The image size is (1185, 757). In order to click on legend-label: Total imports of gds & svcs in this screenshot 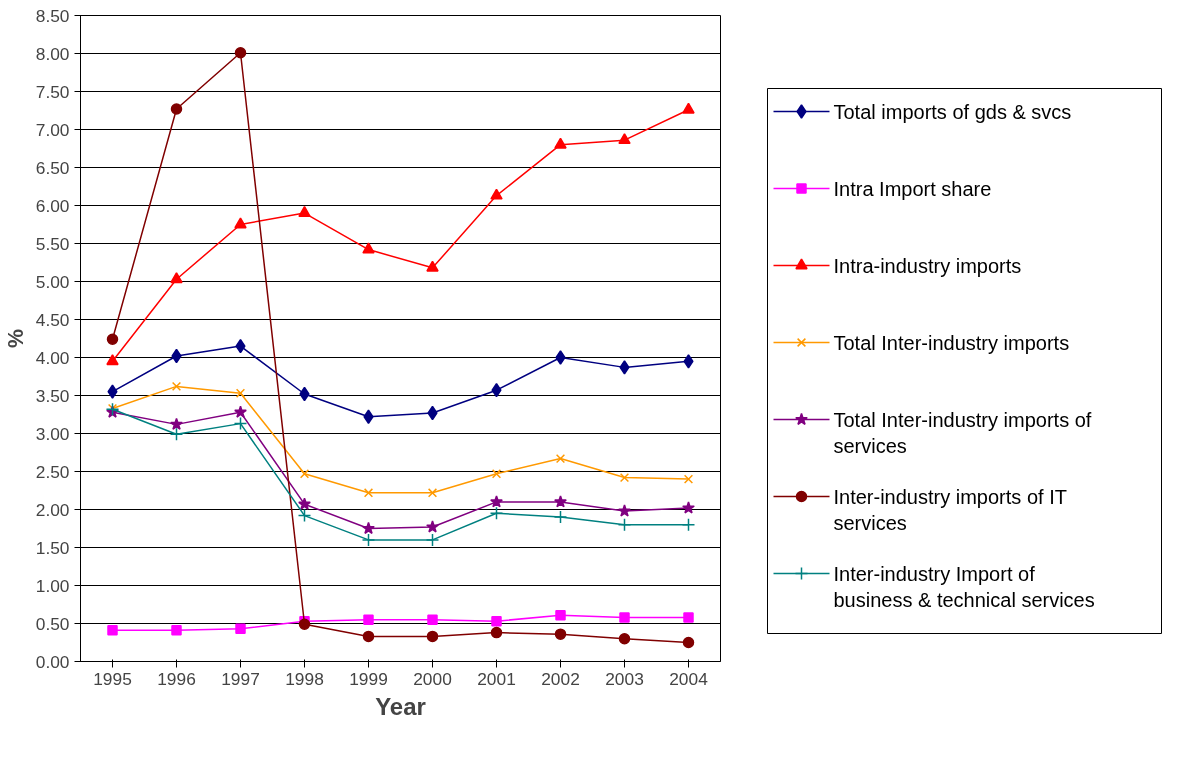, I will do `click(952, 111)`.